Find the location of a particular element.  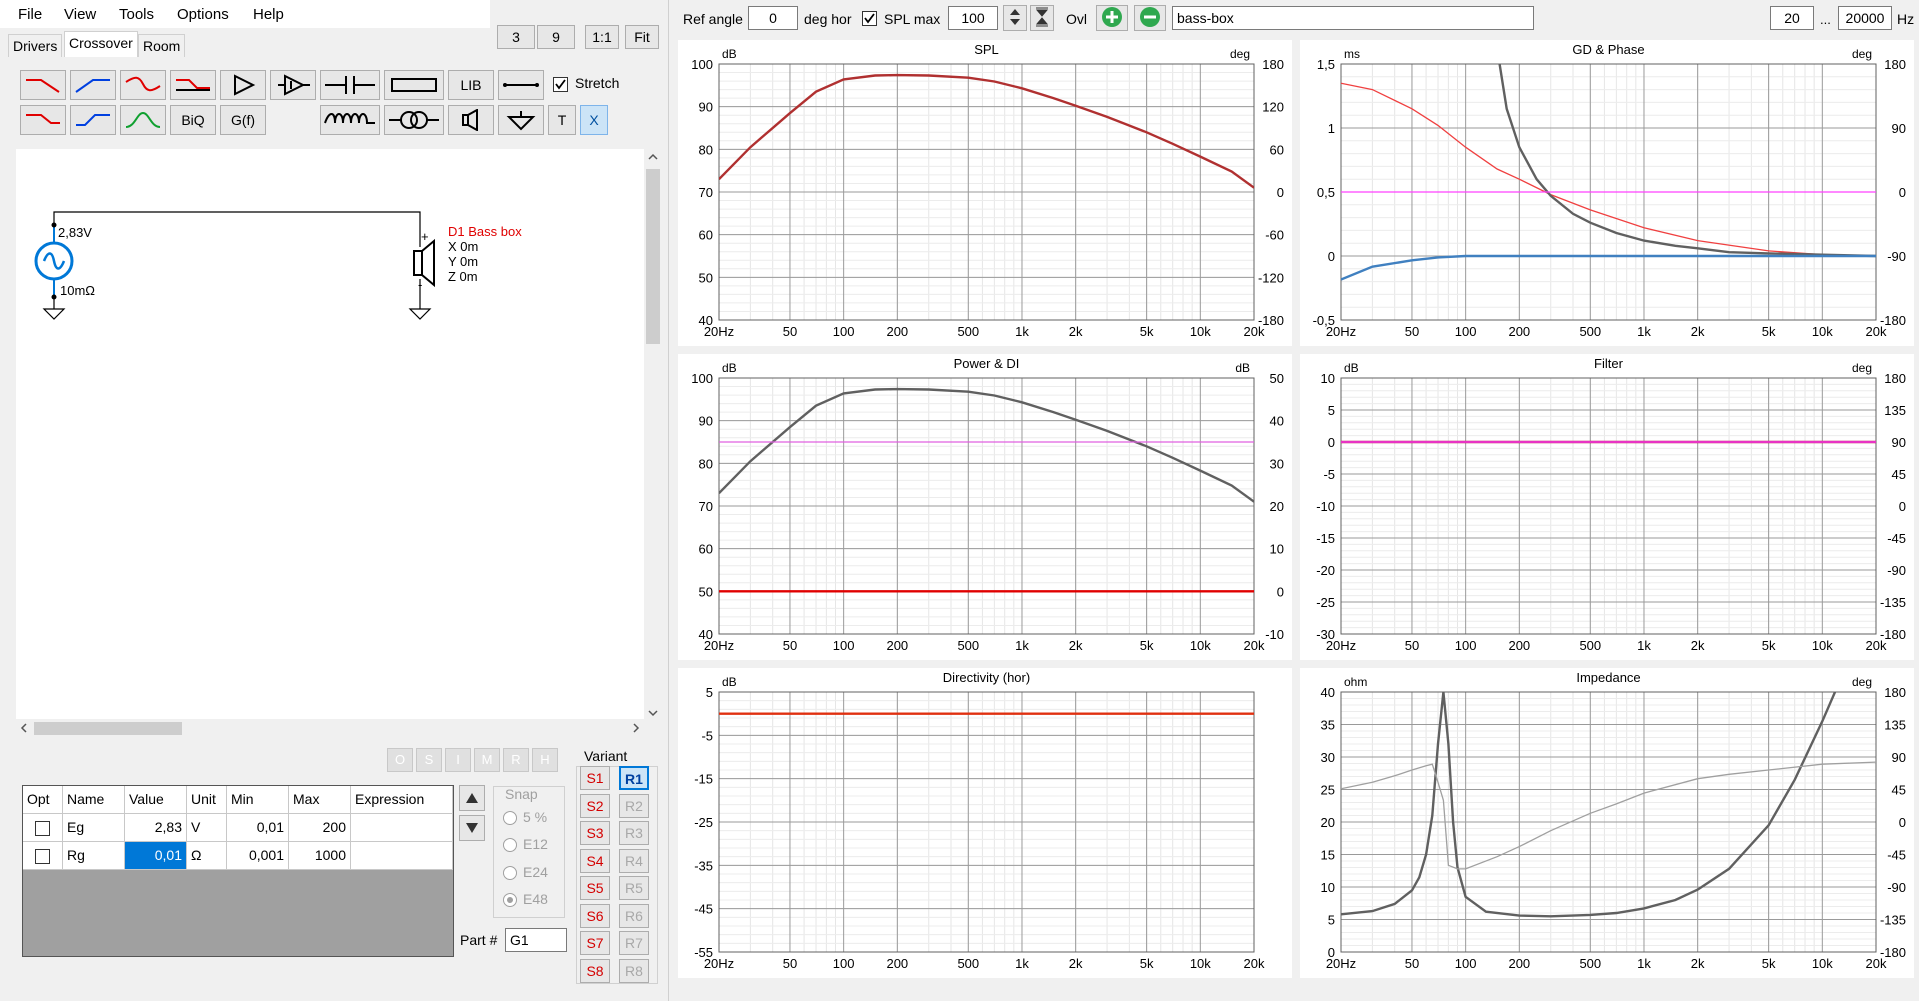

variant-r8: R8 is located at coordinates (634, 971).